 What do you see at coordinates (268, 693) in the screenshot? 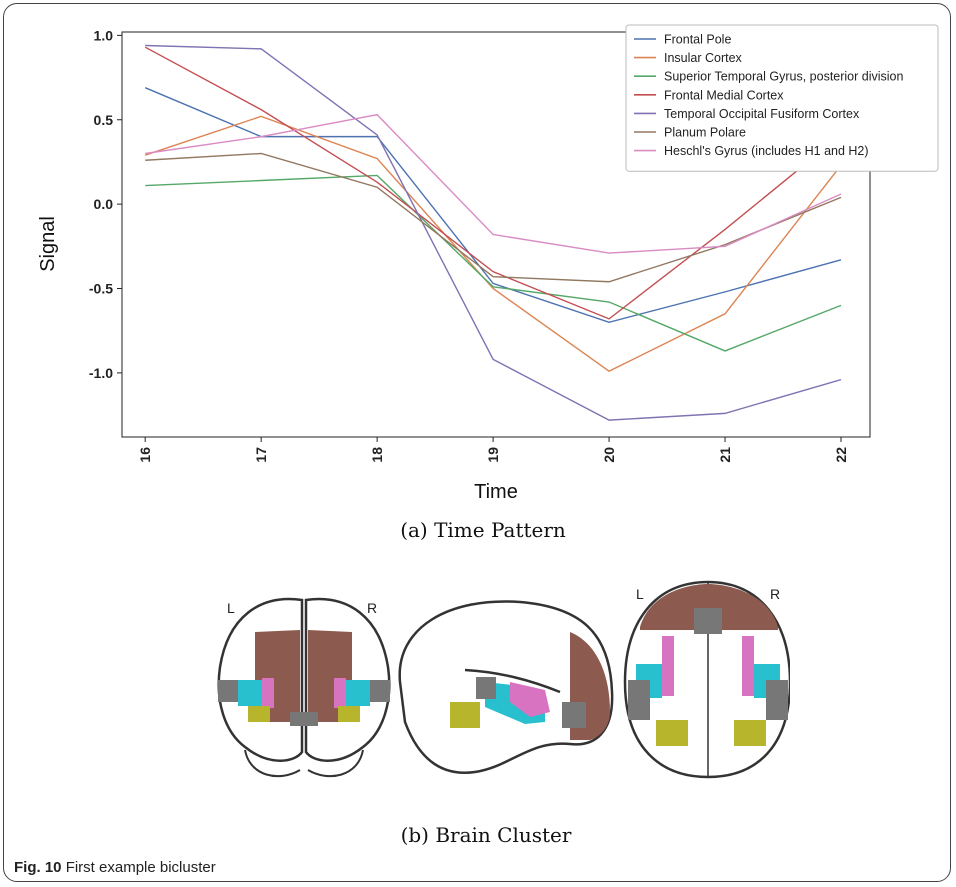
I see `coronal-magenta-left` at bounding box center [268, 693].